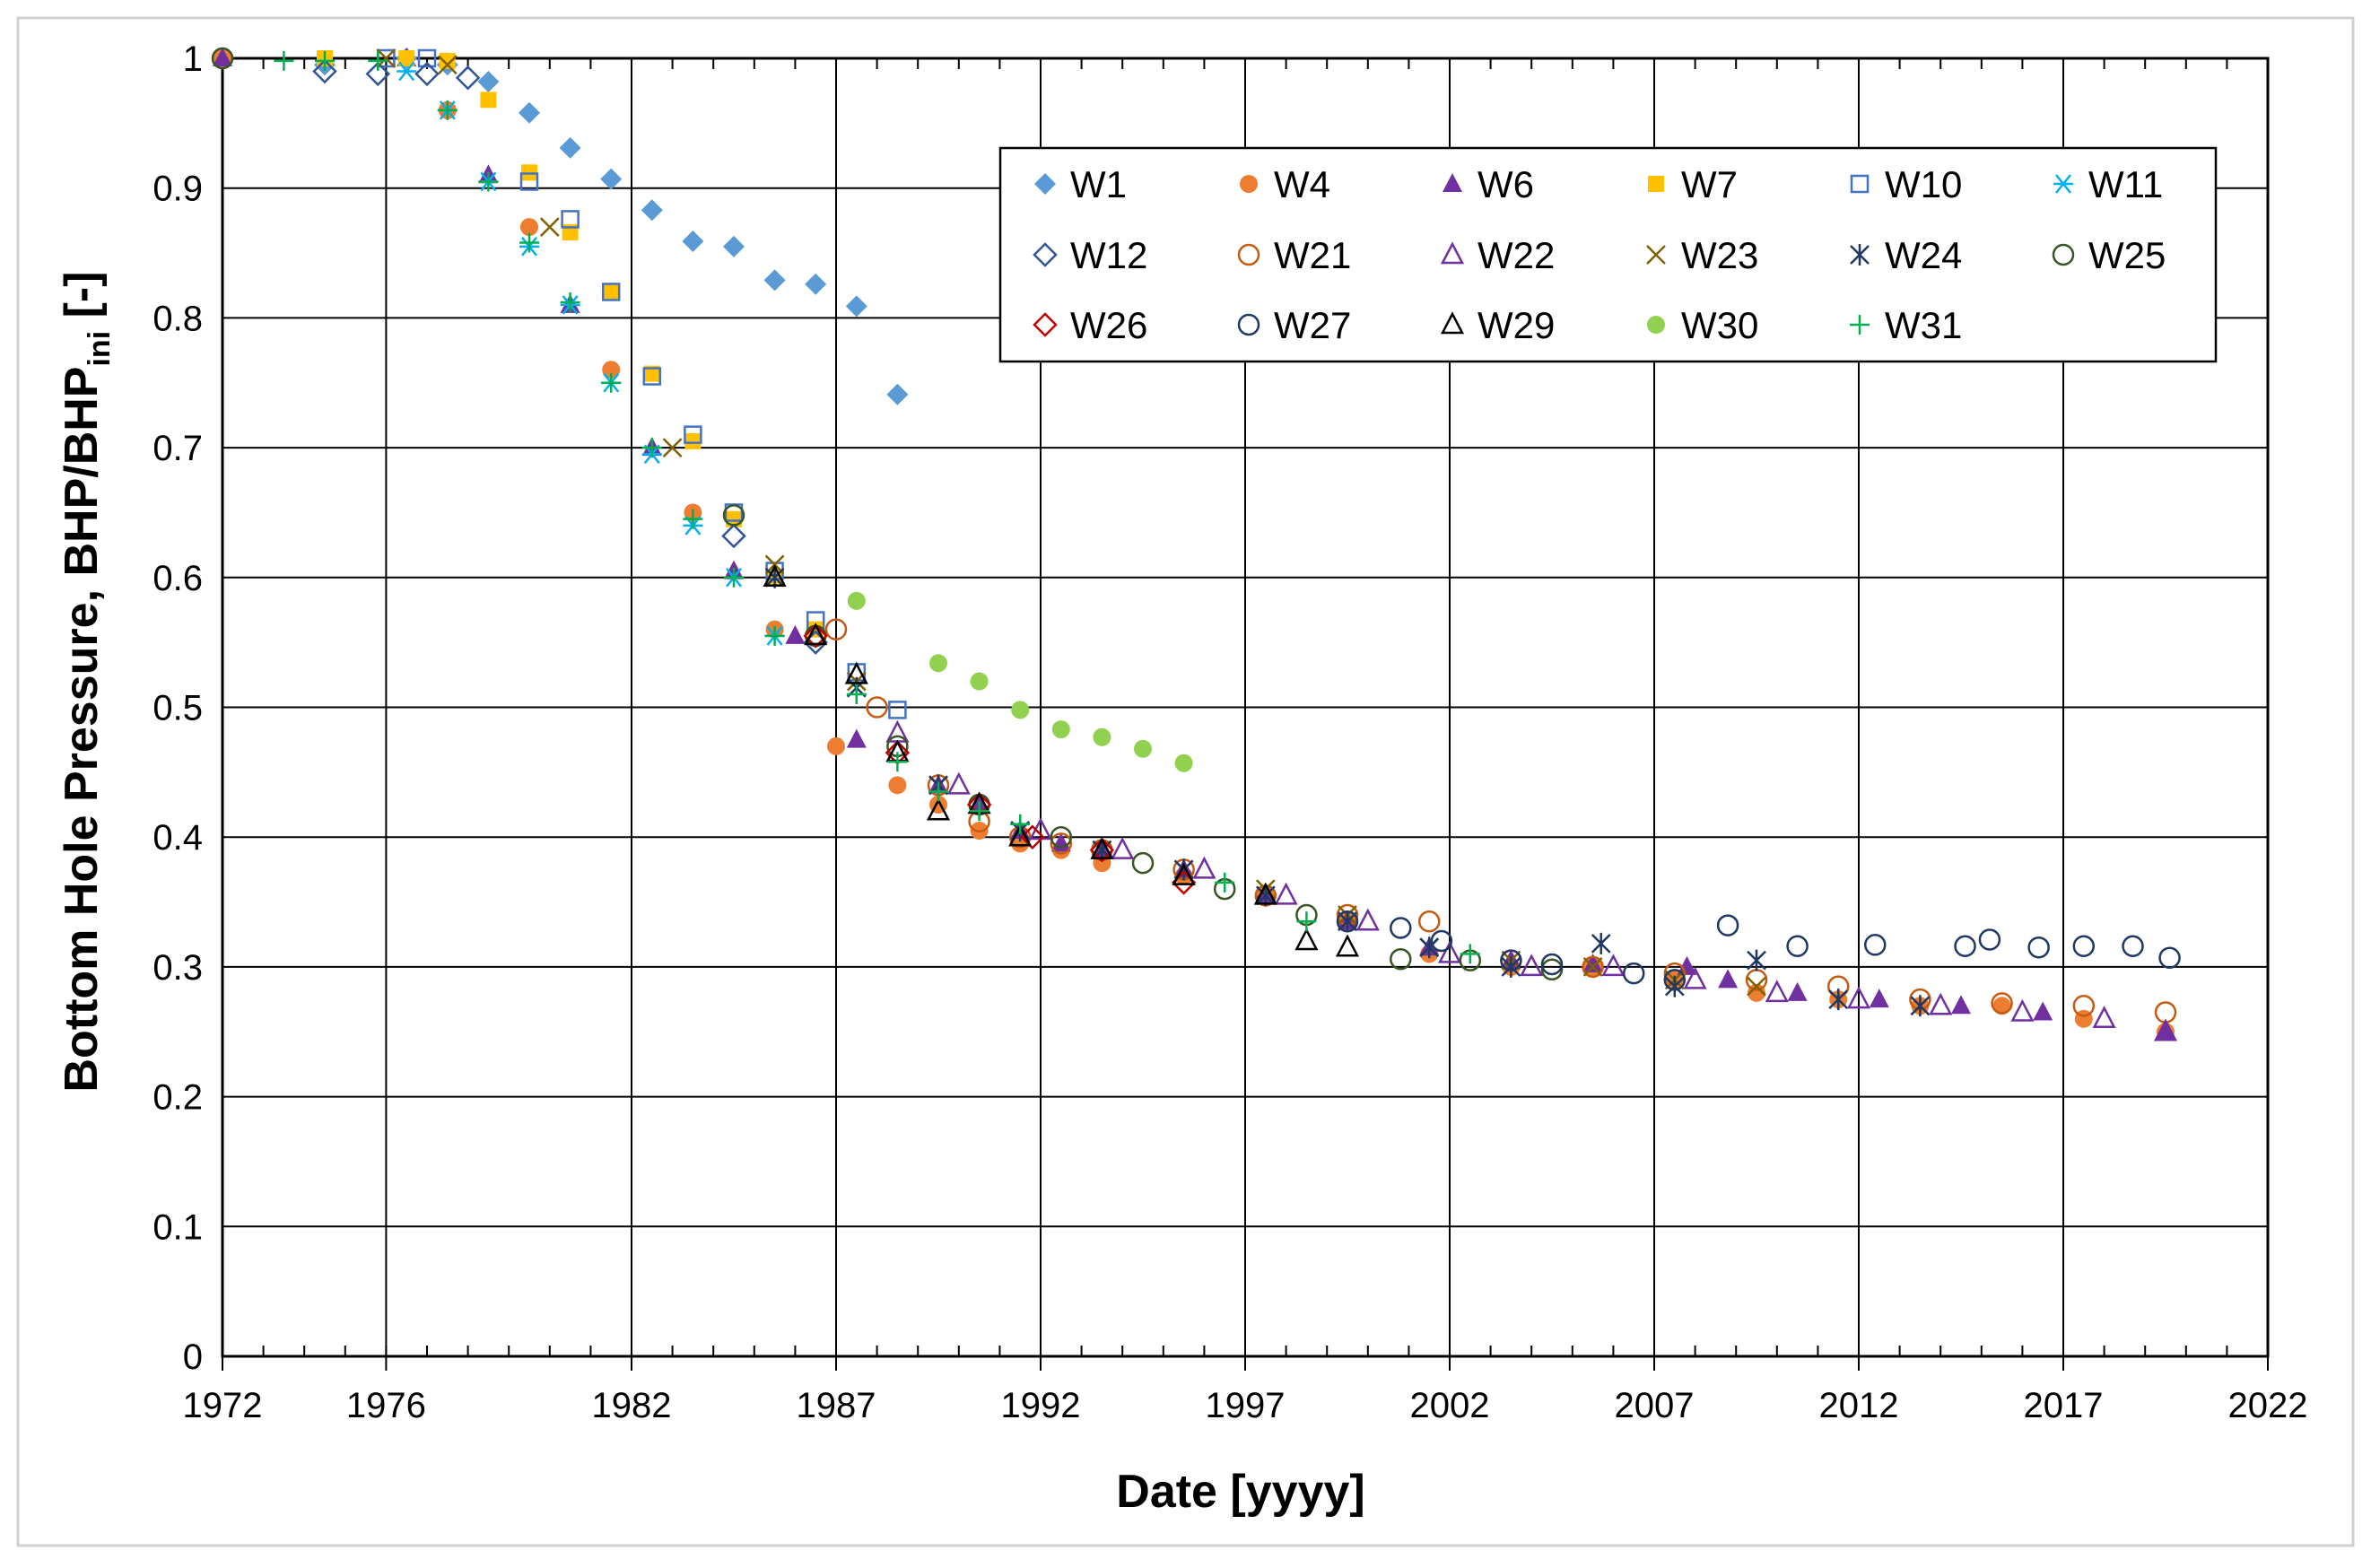 The width and height of the screenshot is (2371, 1568). Describe the element at coordinates (193, 59) in the screenshot. I see `y-tick-label: 1` at that location.